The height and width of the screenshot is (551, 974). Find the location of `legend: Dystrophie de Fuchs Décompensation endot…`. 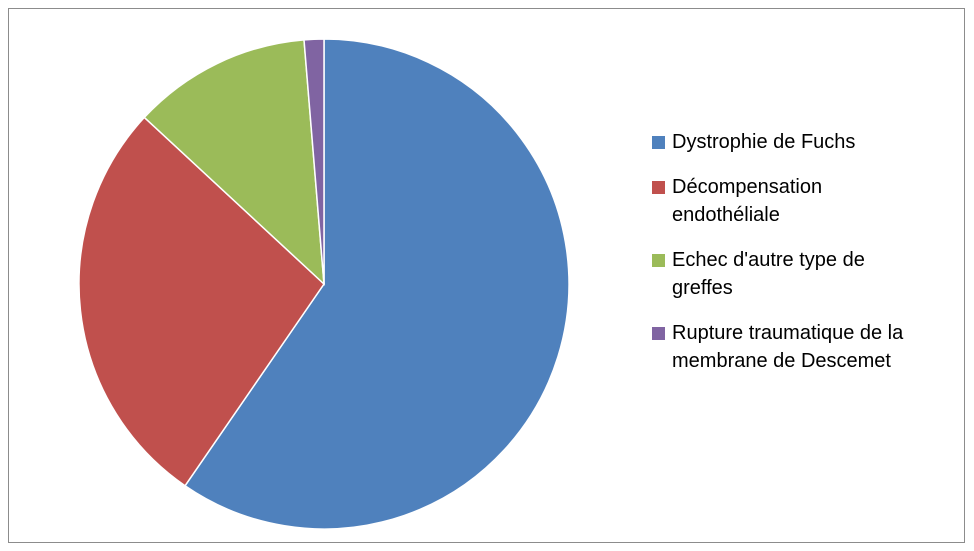

legend: Dystrophie de Fuchs Décompensation endot… is located at coordinates (802, 260).